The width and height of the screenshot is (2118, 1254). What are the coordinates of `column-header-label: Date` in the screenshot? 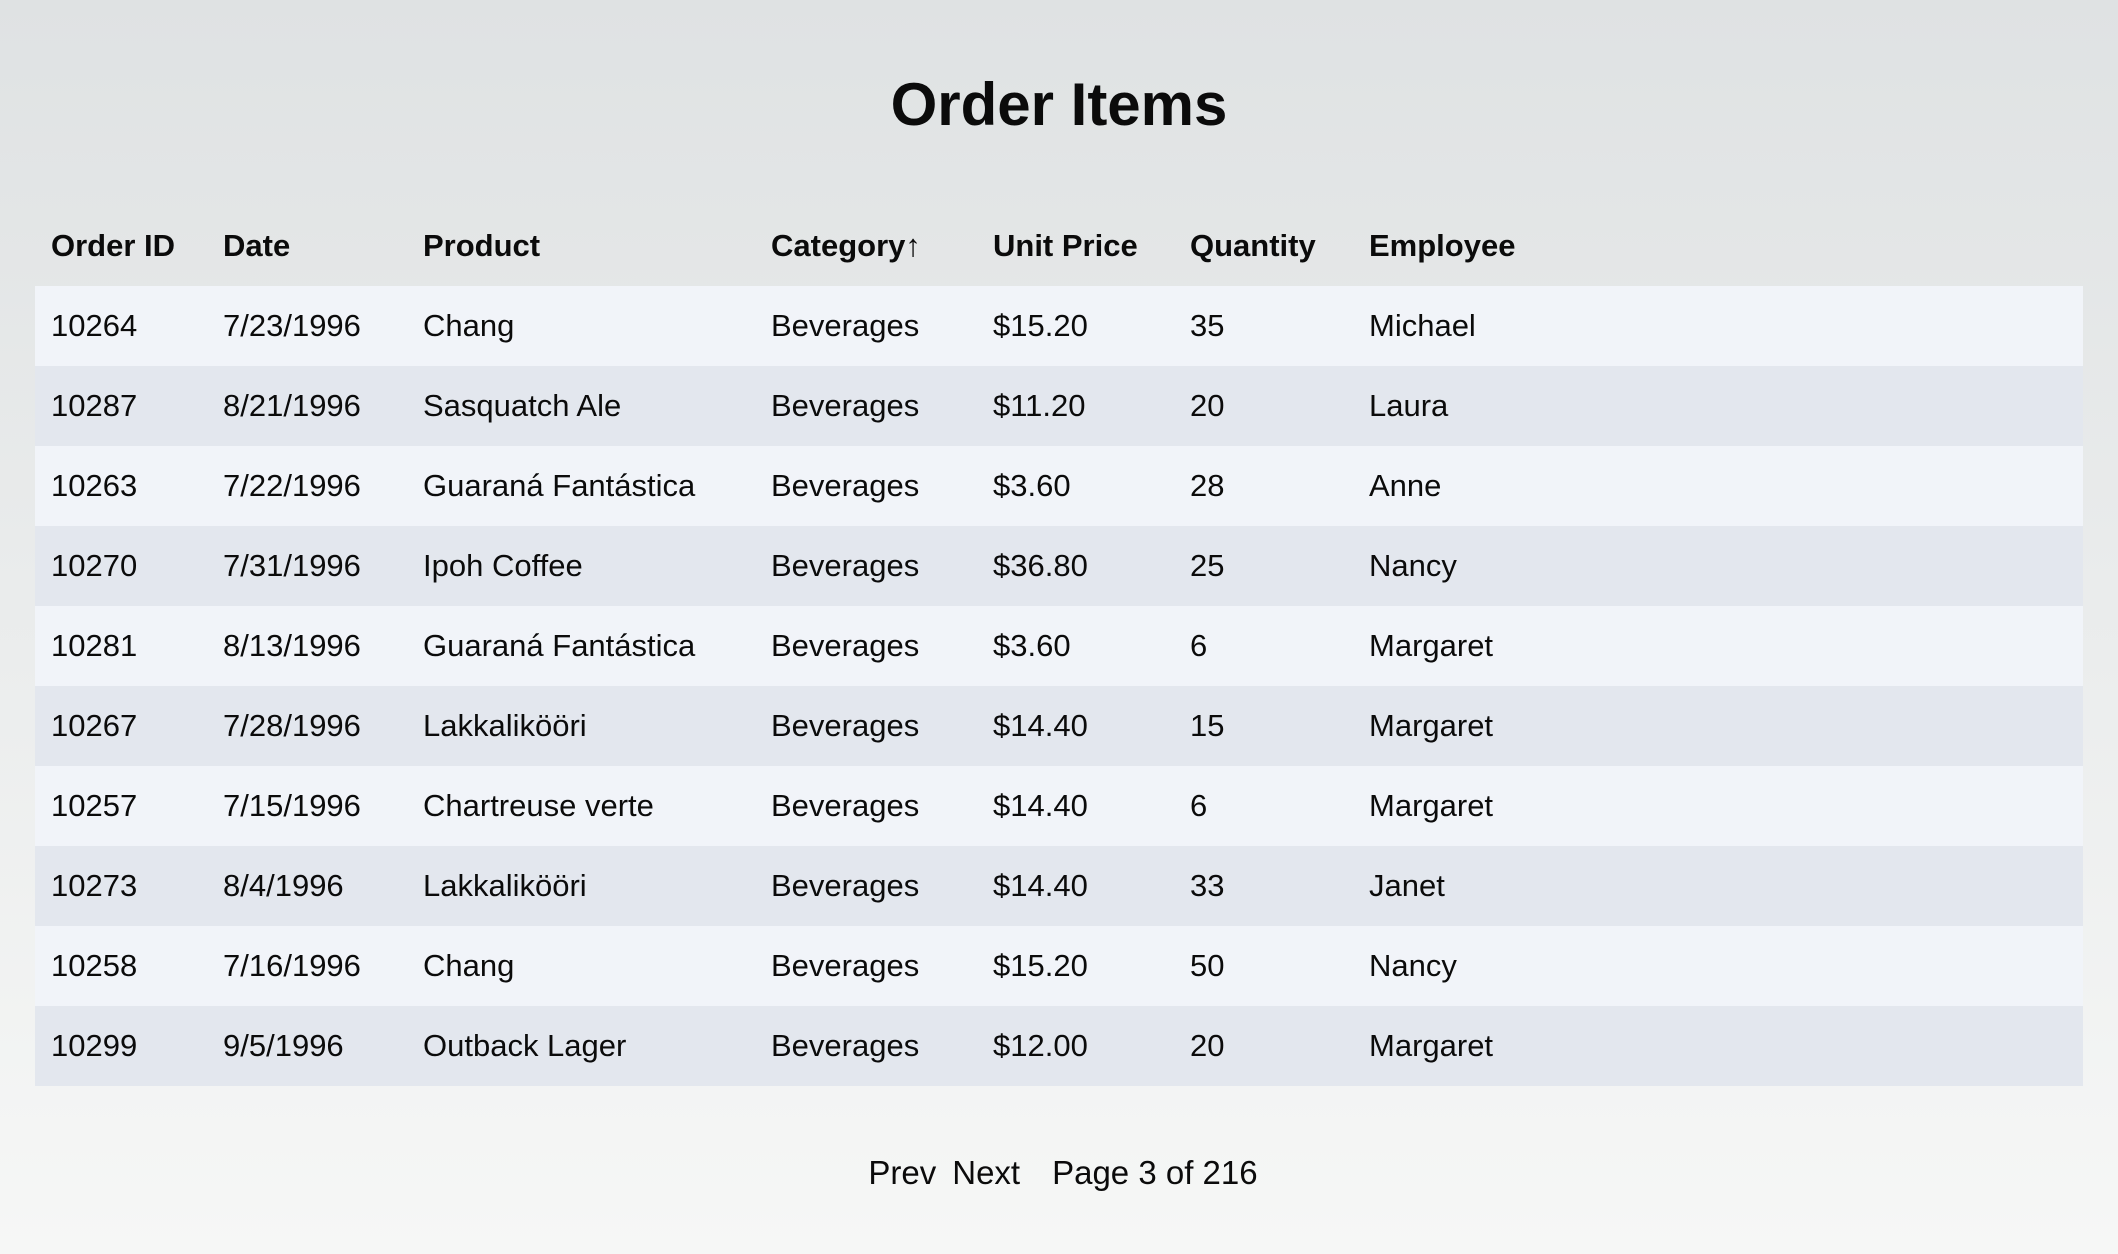 It's located at (257, 245).